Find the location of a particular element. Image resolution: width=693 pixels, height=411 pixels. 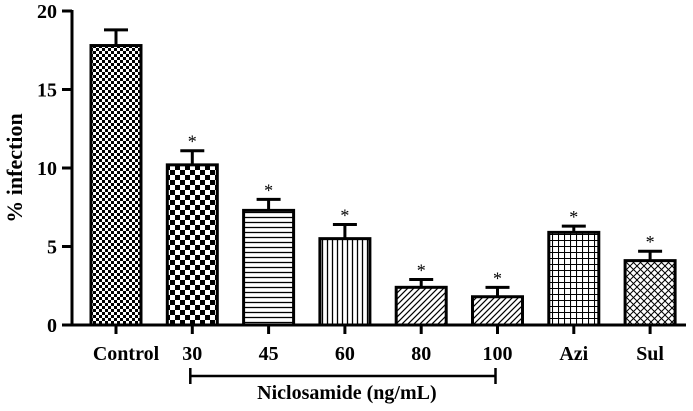

x-tick-label: 100 is located at coordinates (498, 354).